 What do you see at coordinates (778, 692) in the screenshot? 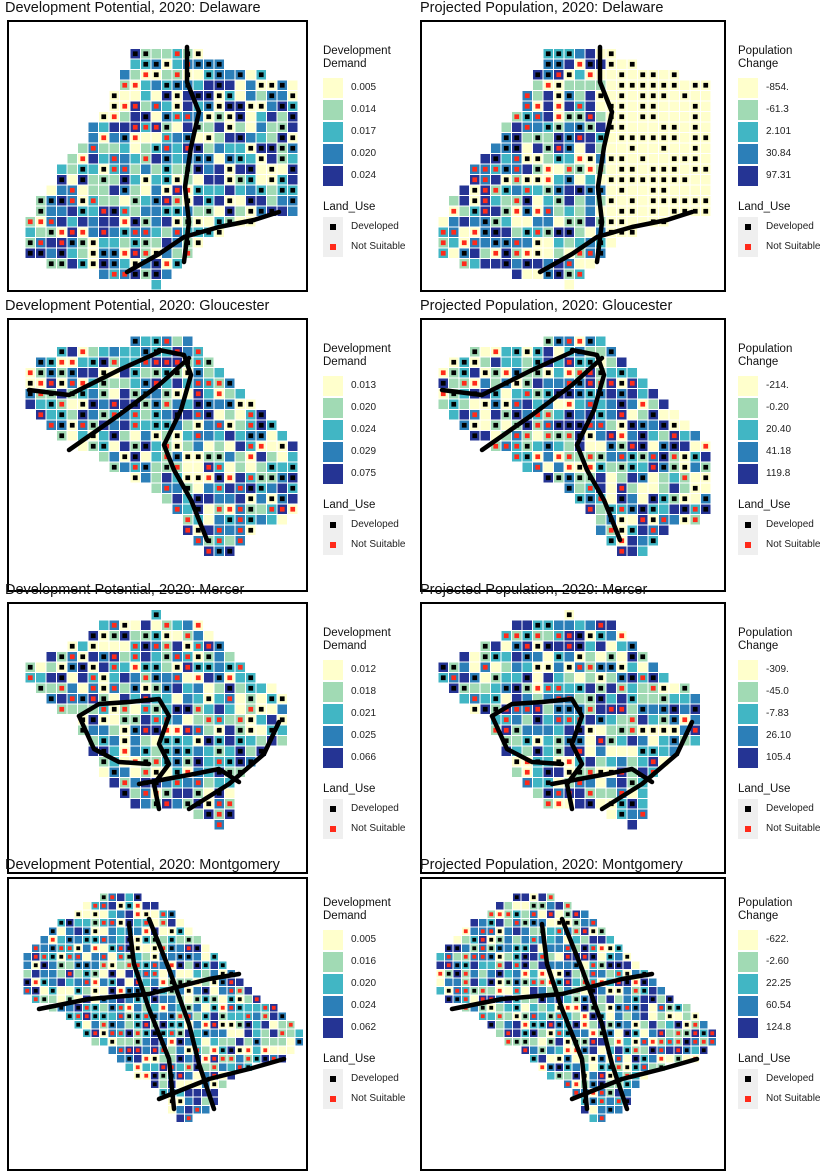
I see `legend-row: -45.0` at bounding box center [778, 692].